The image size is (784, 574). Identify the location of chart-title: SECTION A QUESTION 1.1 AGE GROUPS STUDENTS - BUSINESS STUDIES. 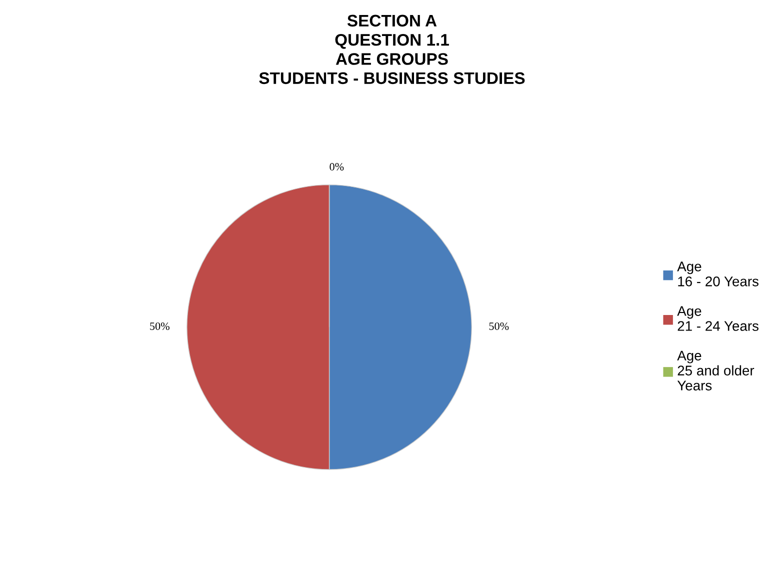
(392, 49).